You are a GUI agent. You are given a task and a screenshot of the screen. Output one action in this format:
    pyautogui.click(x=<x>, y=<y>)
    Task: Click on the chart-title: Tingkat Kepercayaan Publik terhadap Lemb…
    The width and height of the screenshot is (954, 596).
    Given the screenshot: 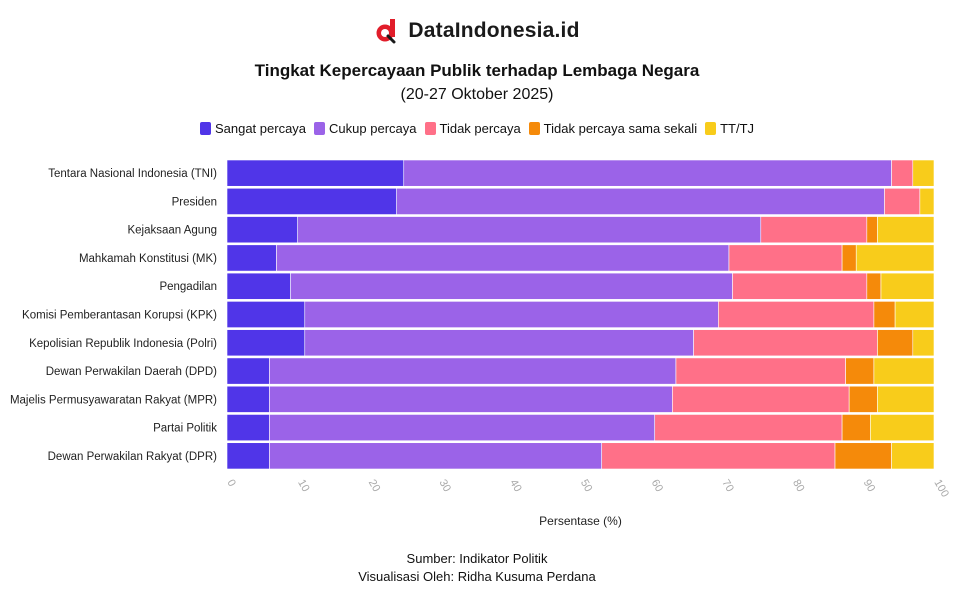 What is the action you would take?
    pyautogui.click(x=477, y=70)
    